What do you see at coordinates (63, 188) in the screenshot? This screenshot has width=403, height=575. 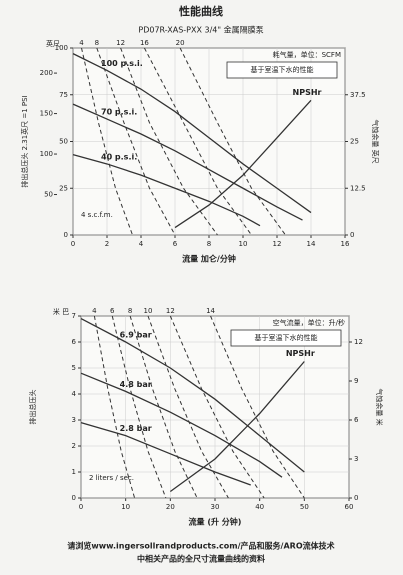 I see `y-tick-label: 25` at bounding box center [63, 188].